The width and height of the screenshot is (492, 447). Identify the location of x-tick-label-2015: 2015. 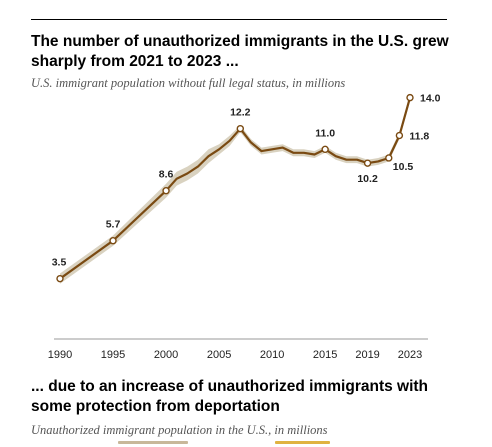
(325, 355).